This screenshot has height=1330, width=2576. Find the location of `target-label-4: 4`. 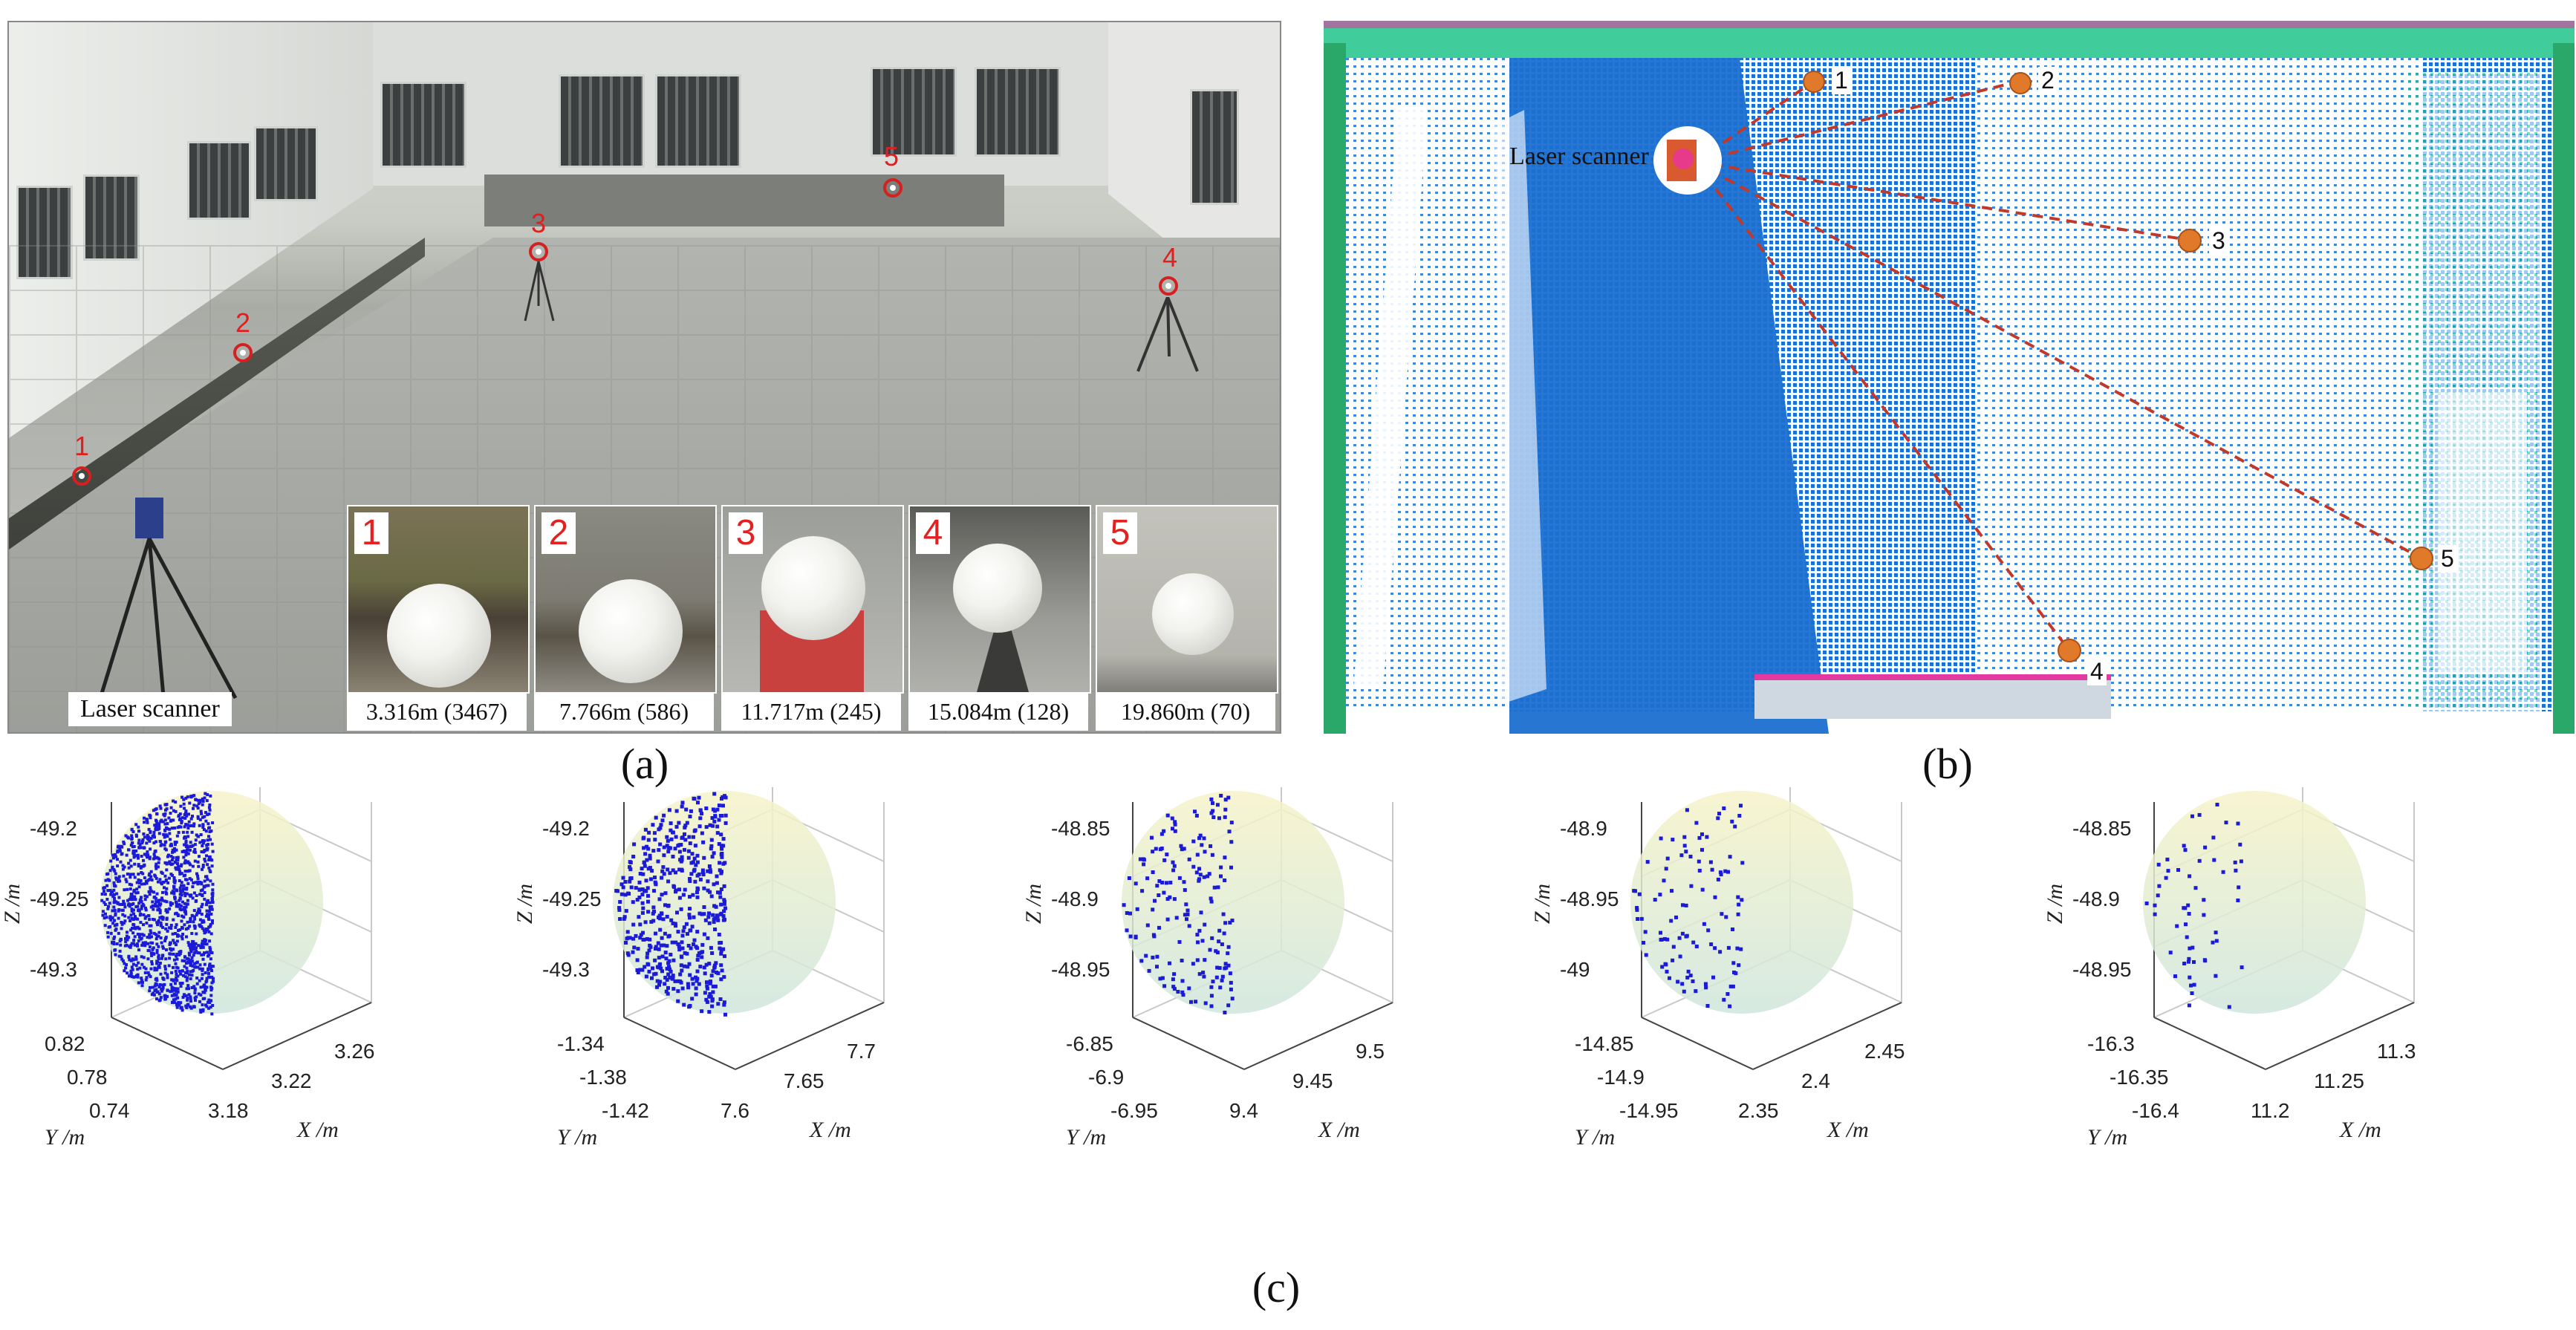

target-label-4: 4 is located at coordinates (2097, 671).